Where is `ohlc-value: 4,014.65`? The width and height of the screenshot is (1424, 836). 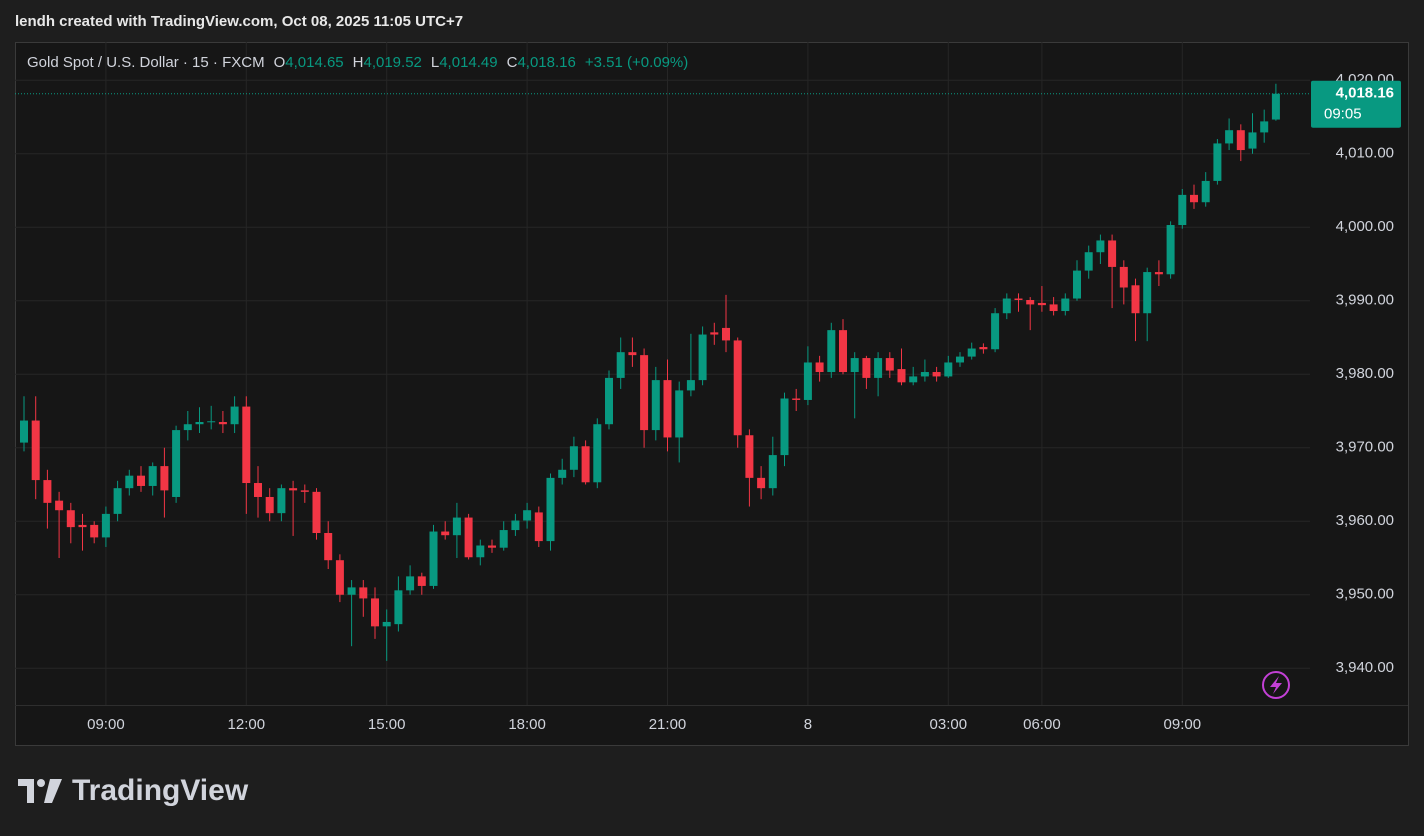
ohlc-value: 4,014.65 is located at coordinates (314, 62).